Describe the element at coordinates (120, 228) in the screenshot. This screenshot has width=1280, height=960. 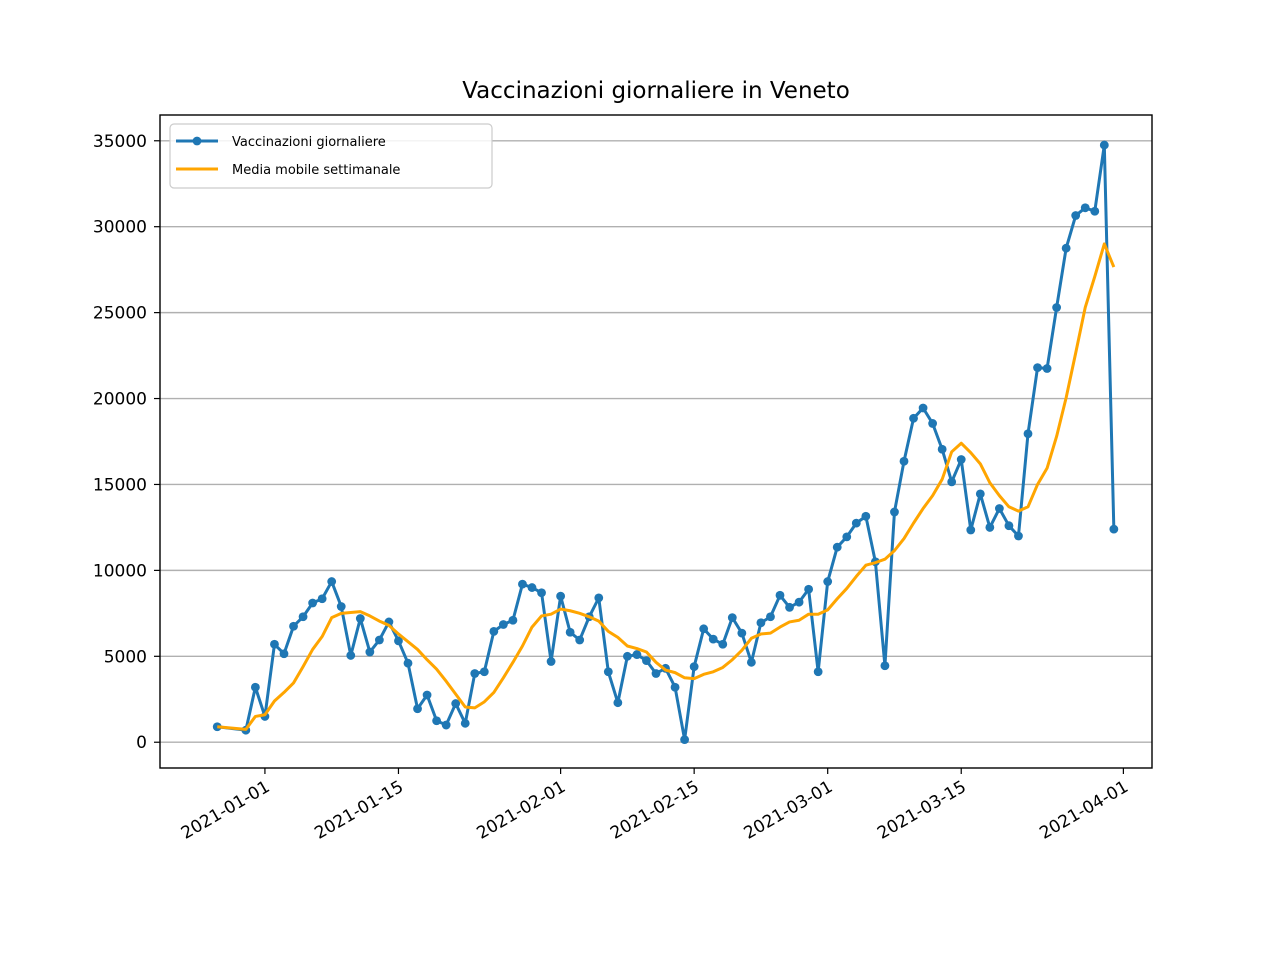
I see `y-tick-label: 30000` at that location.